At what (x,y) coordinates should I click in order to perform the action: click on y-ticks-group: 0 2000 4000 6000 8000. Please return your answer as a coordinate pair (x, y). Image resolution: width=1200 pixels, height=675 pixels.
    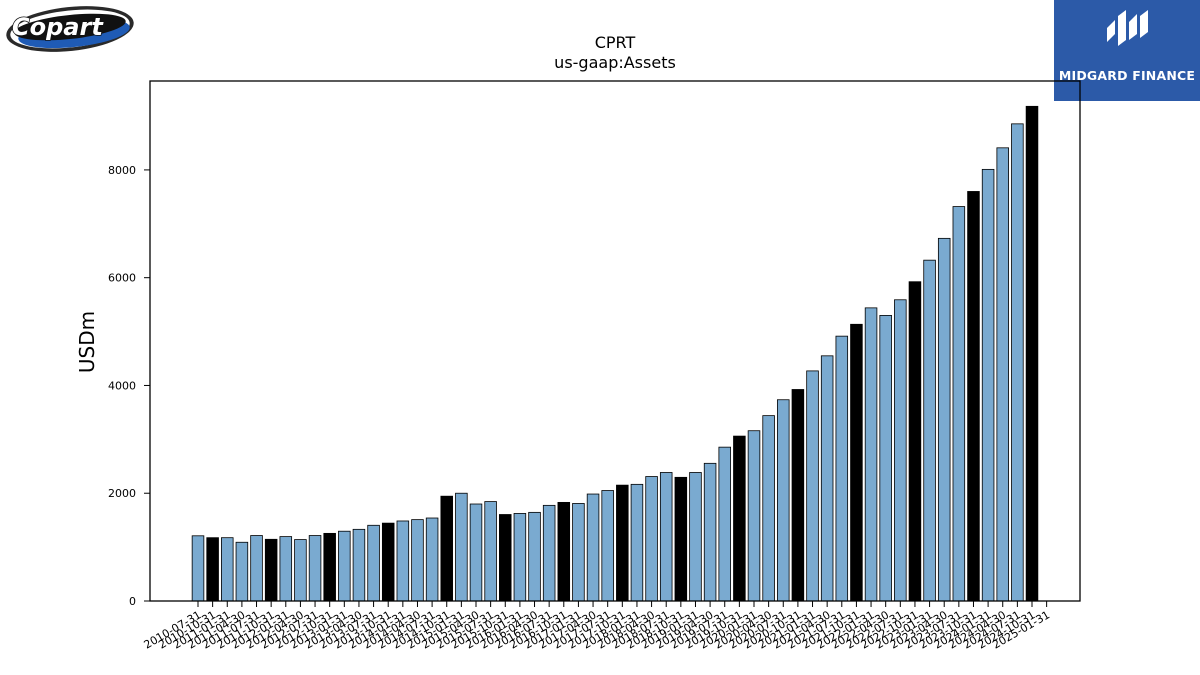
    Looking at the image, I should click on (129, 386).